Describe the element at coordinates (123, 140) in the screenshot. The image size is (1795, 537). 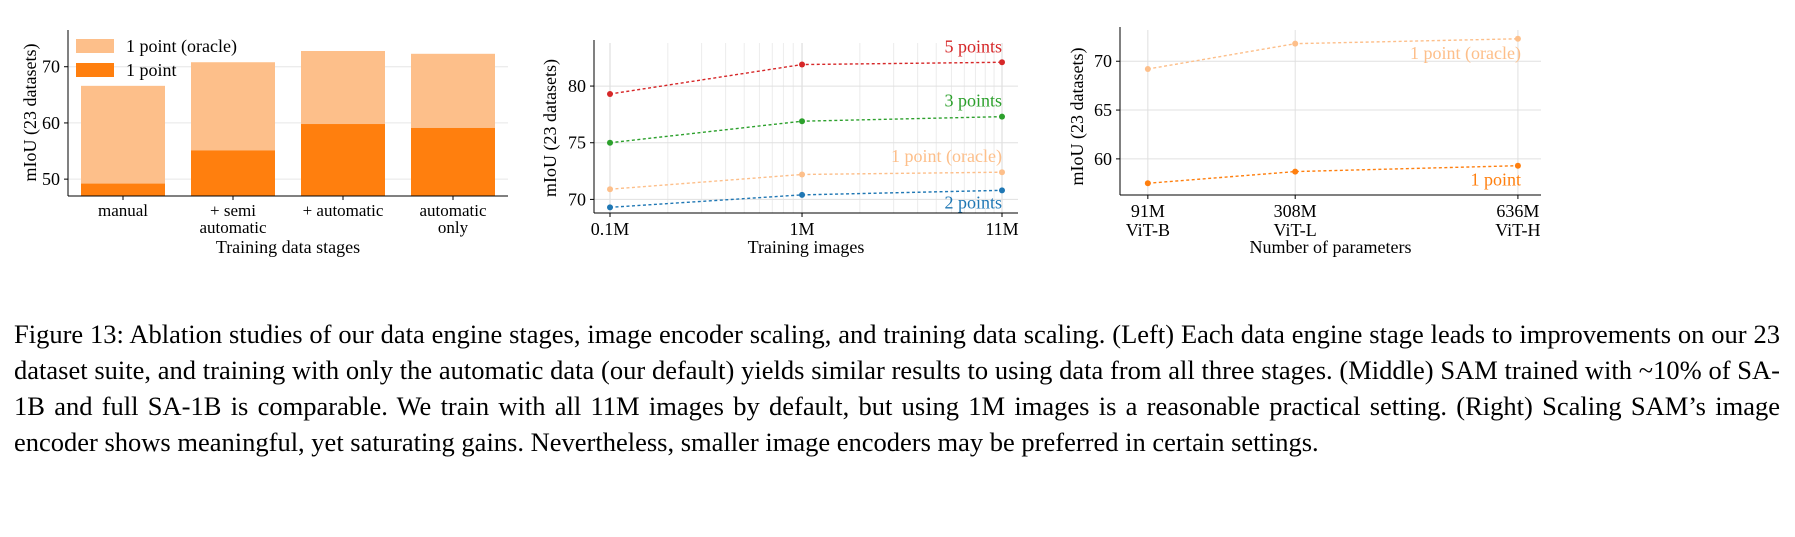
I see `bar-1-point-oracle-` at that location.